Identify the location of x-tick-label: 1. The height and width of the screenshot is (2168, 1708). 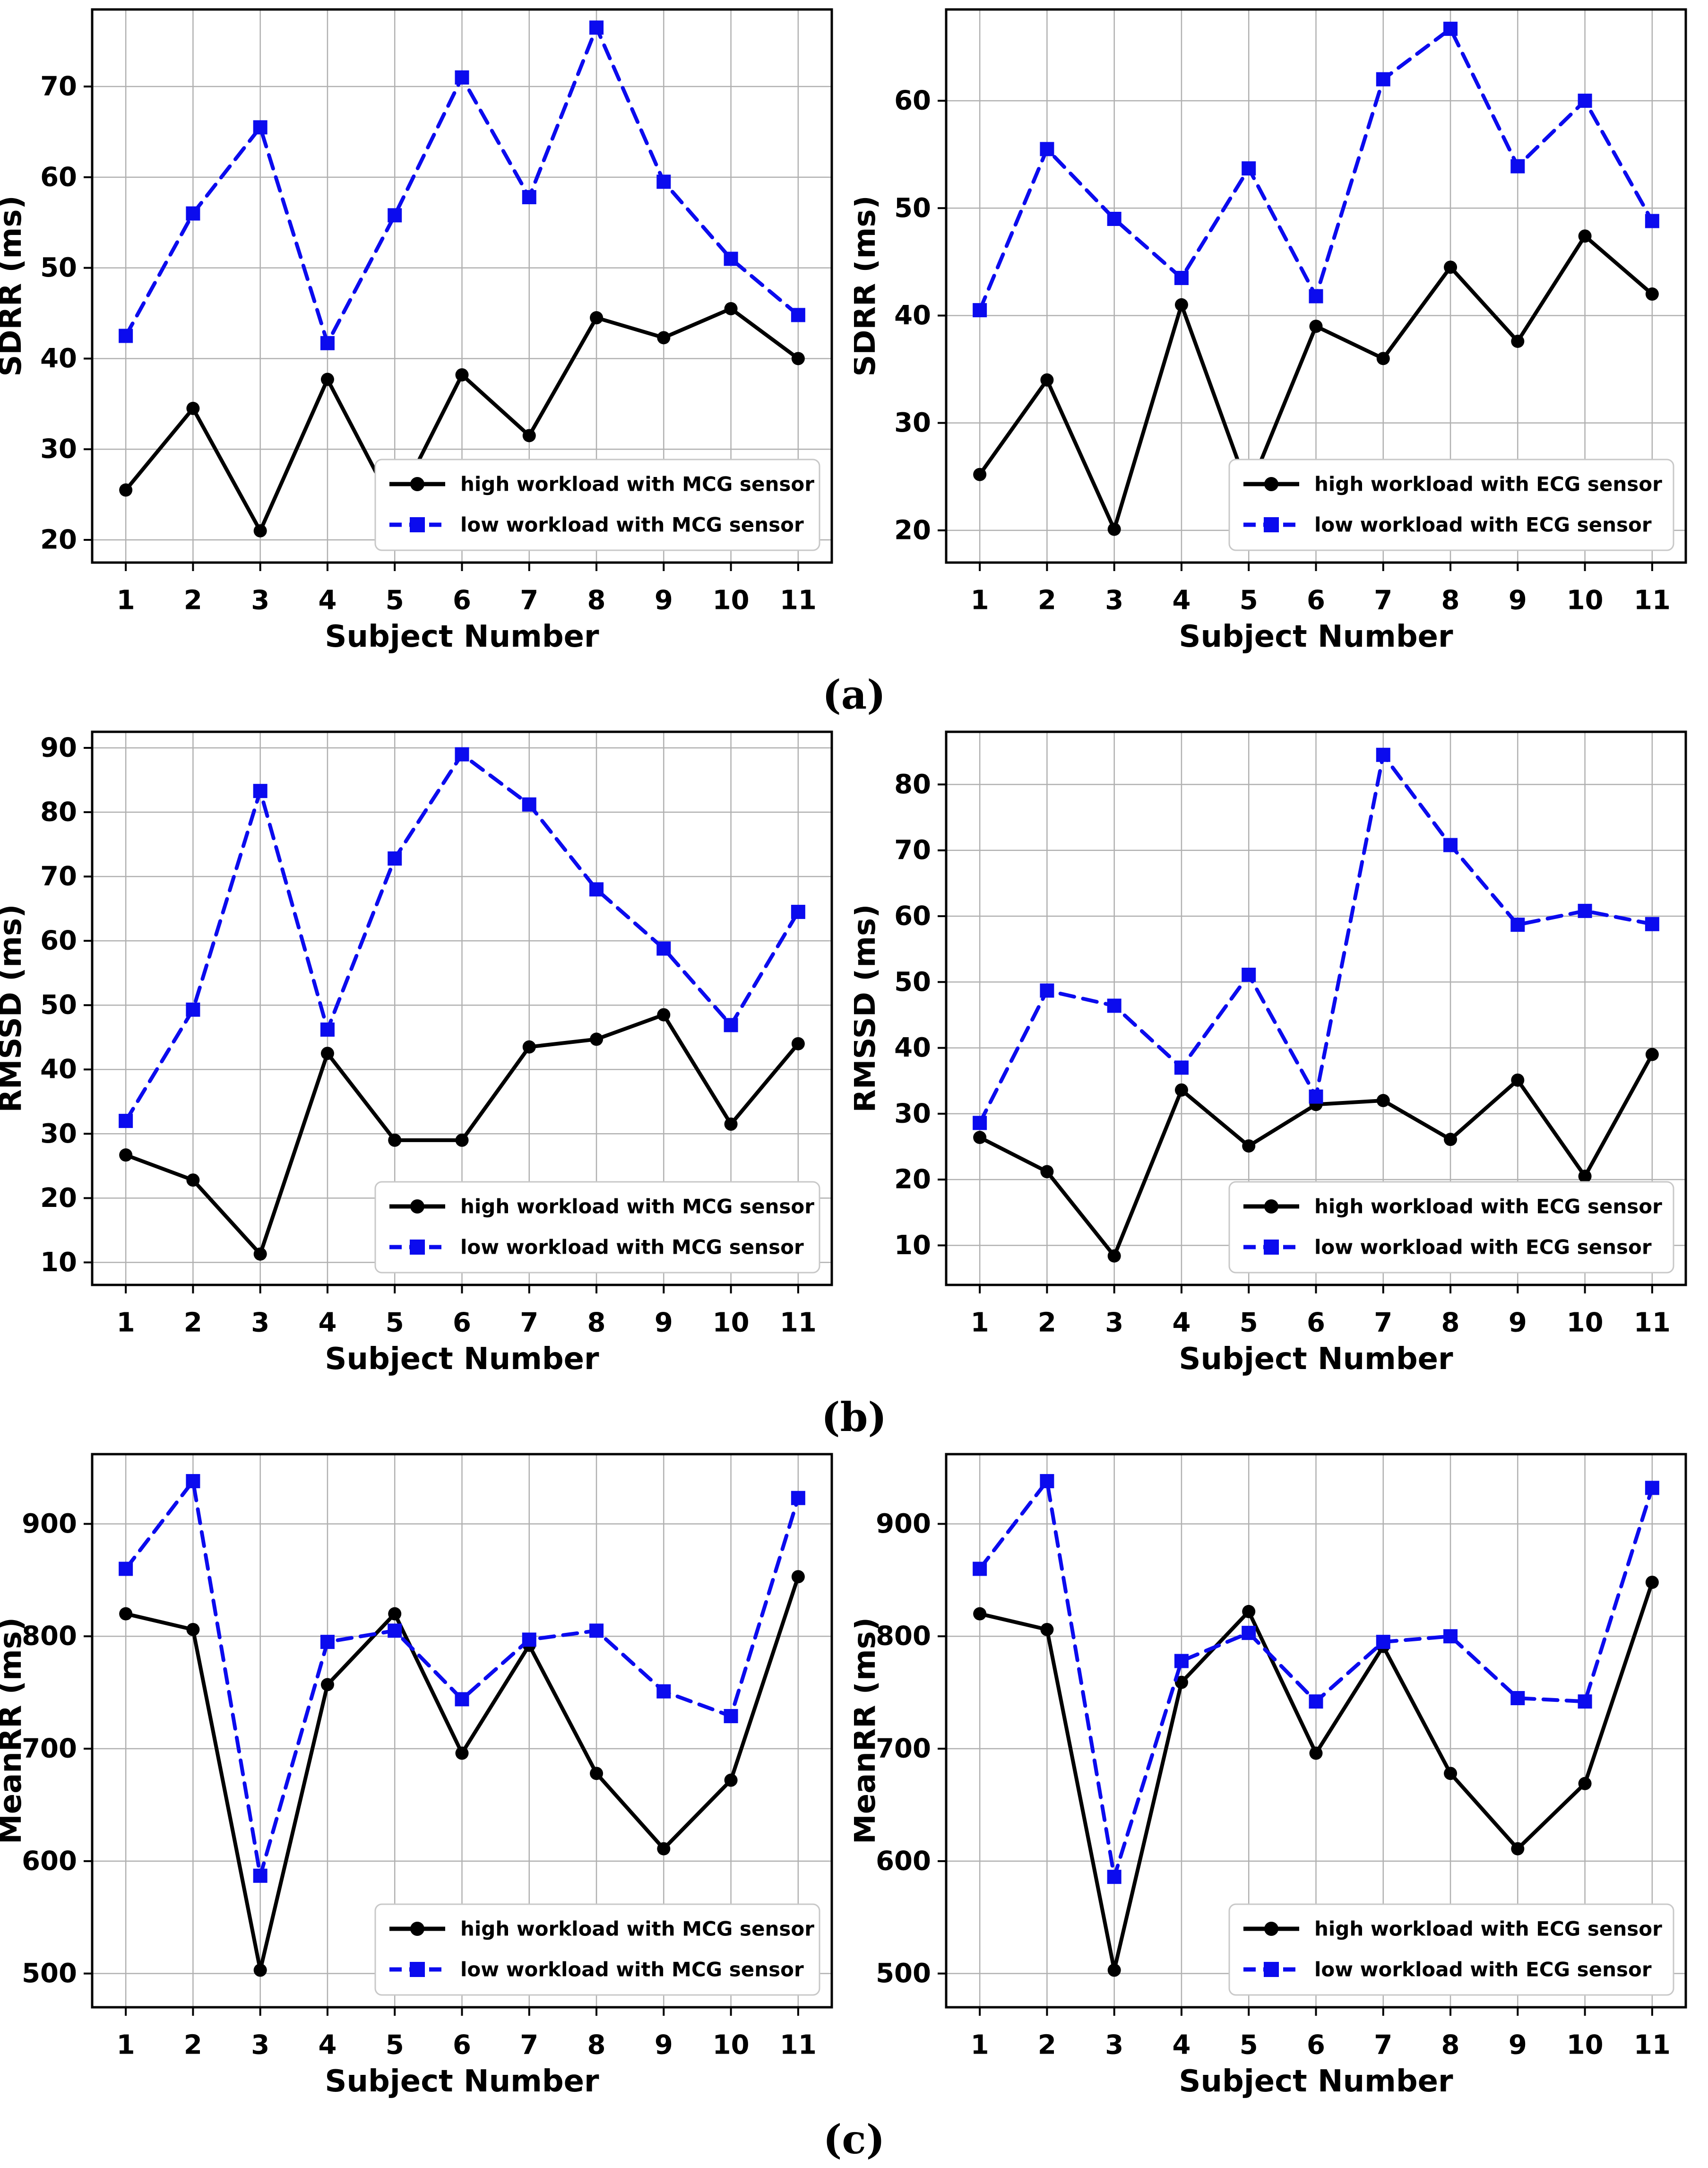
(980, 2046).